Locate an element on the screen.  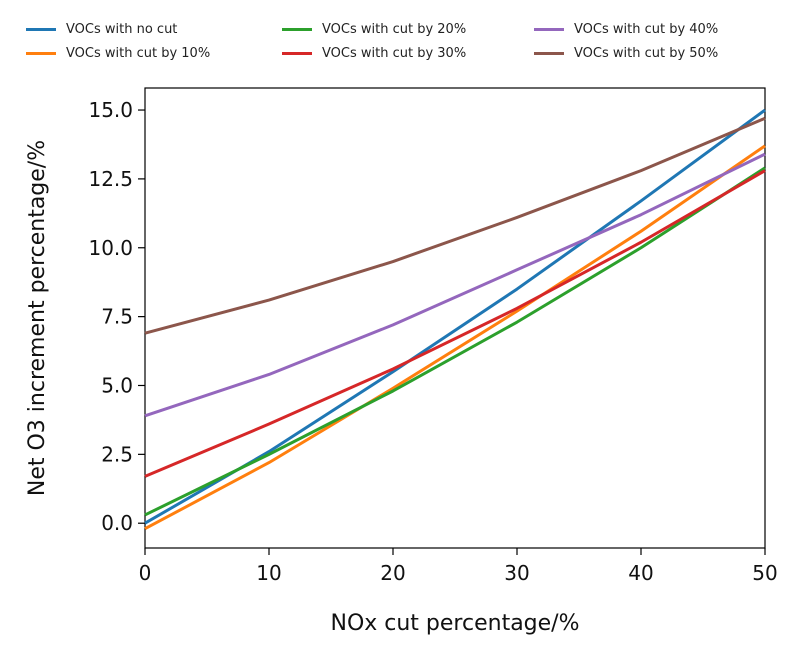
legend-item-cut-30: VOCs with cut by 30% is located at coordinates (402, 53).